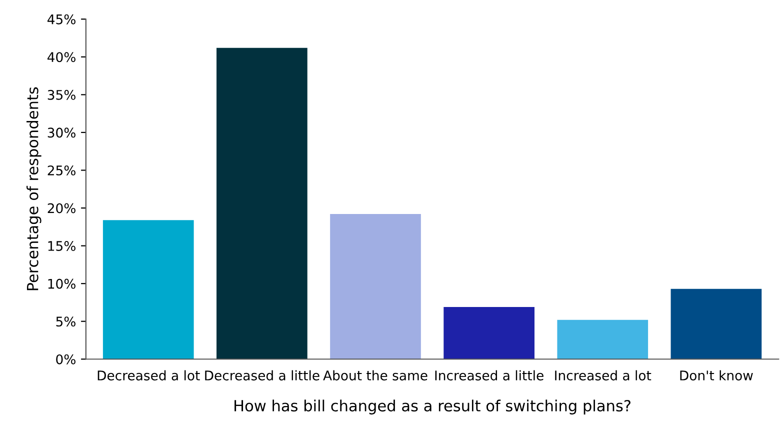 This screenshot has height=425, width=781. I want to click on x-tick-label: Don't know, so click(716, 375).